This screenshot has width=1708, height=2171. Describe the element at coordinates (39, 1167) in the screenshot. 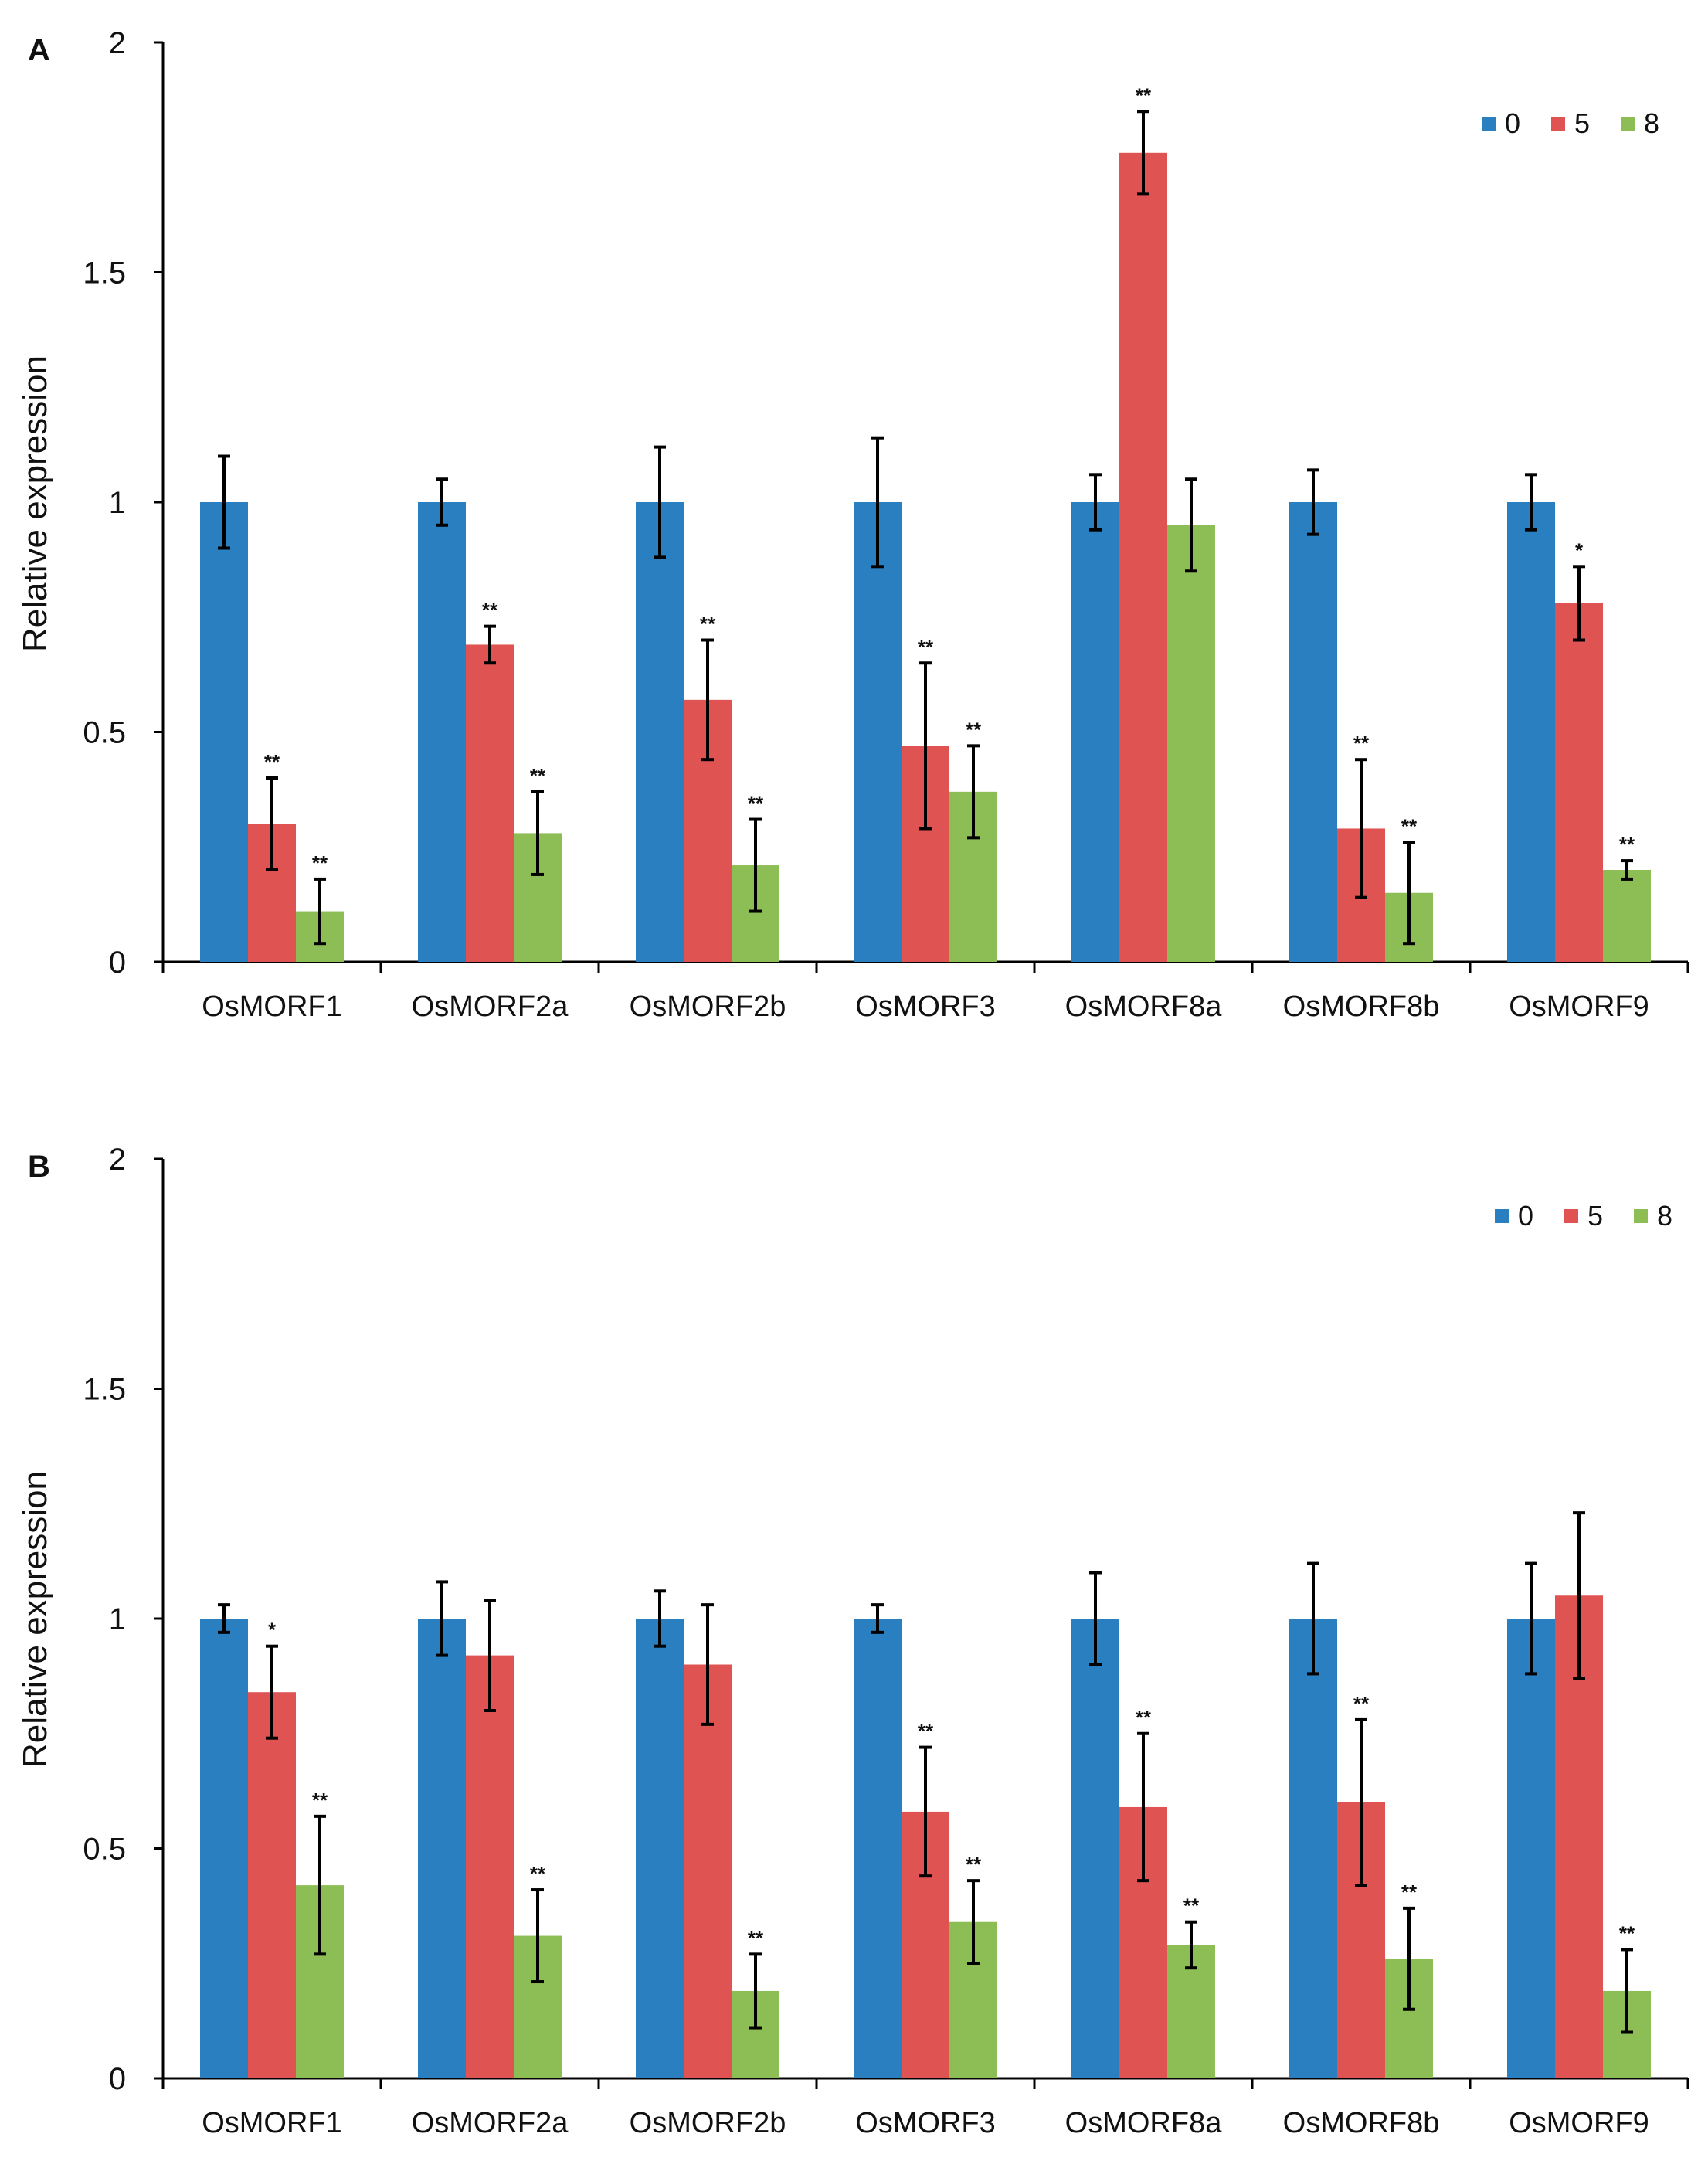

I see `panel-label-b: B` at that location.